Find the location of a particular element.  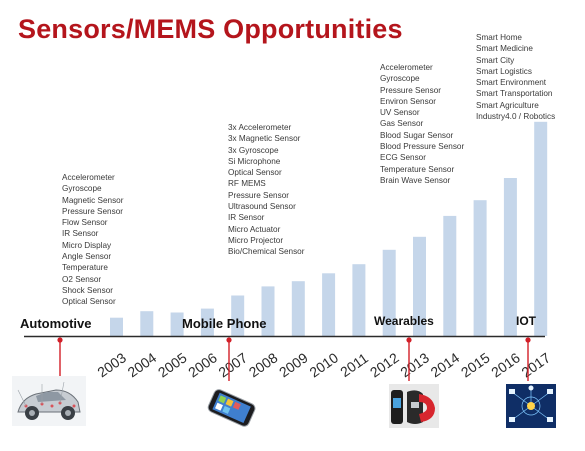

wearables-list-item: Blood Sugar Sensor is located at coordinates (417, 135).